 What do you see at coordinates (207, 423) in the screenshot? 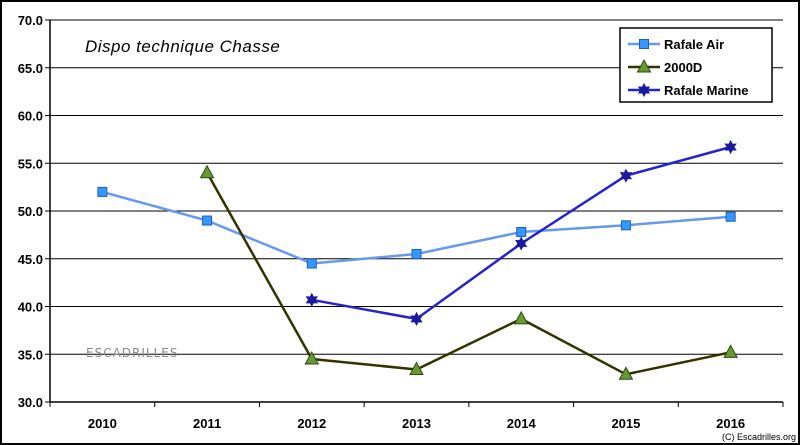
I see `x-tick-label: 2011` at bounding box center [207, 423].